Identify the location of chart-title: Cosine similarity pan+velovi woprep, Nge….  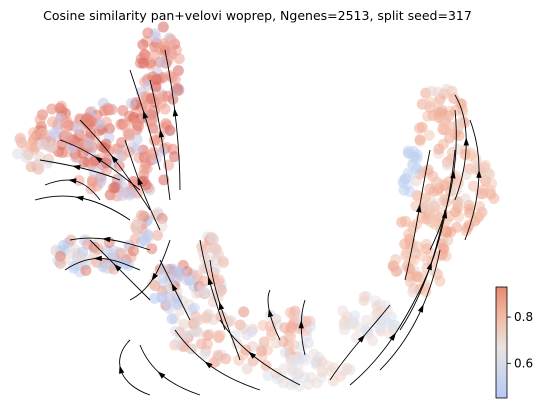
(257, 15).